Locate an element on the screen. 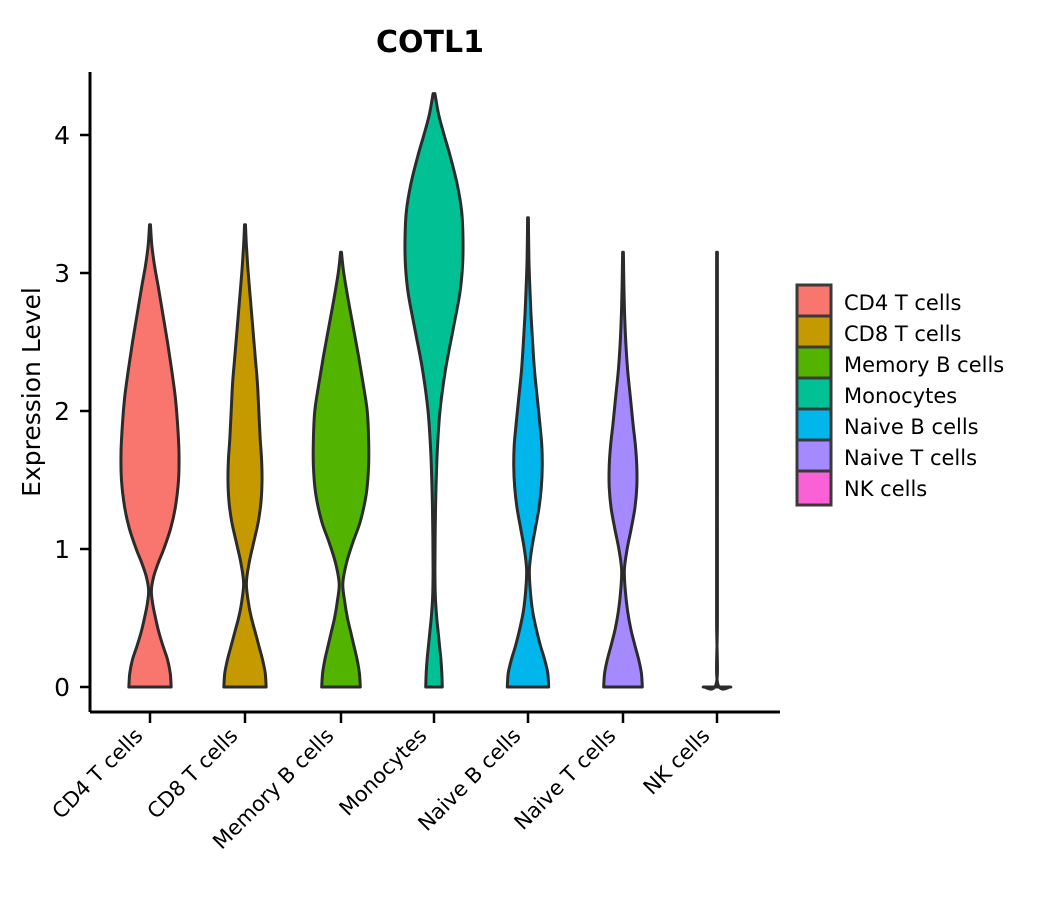 The height and width of the screenshot is (900, 1050). x-tick-label-monocytes: Monocytes is located at coordinates (383, 772).